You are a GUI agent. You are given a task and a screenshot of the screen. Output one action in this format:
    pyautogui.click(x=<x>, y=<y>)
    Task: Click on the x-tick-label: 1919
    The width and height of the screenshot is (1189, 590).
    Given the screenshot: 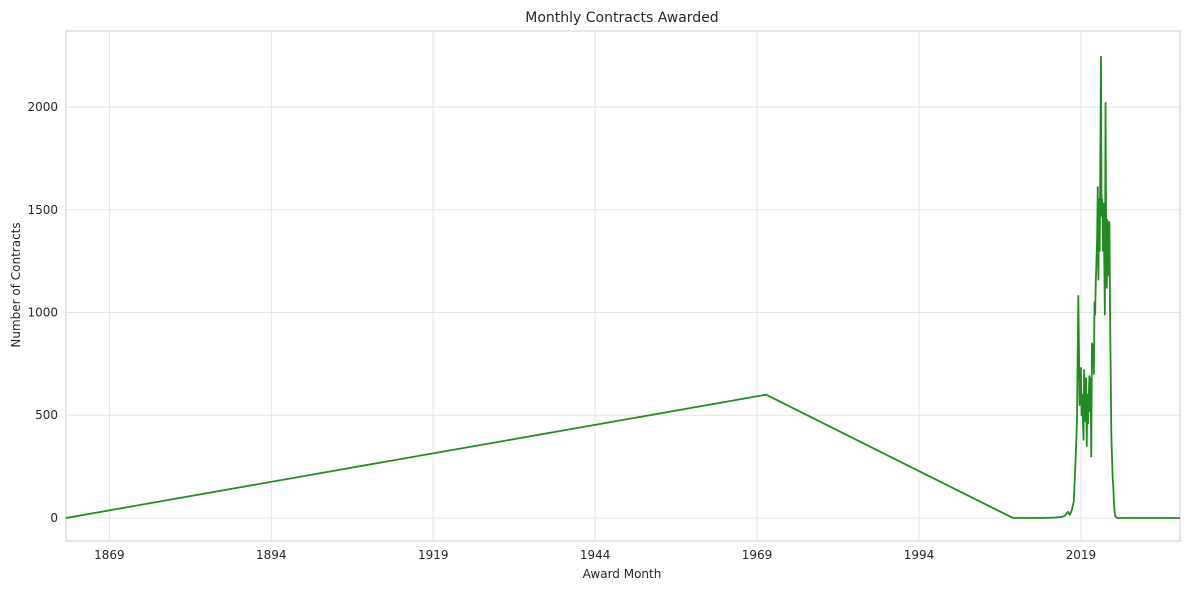 What is the action you would take?
    pyautogui.click(x=433, y=555)
    